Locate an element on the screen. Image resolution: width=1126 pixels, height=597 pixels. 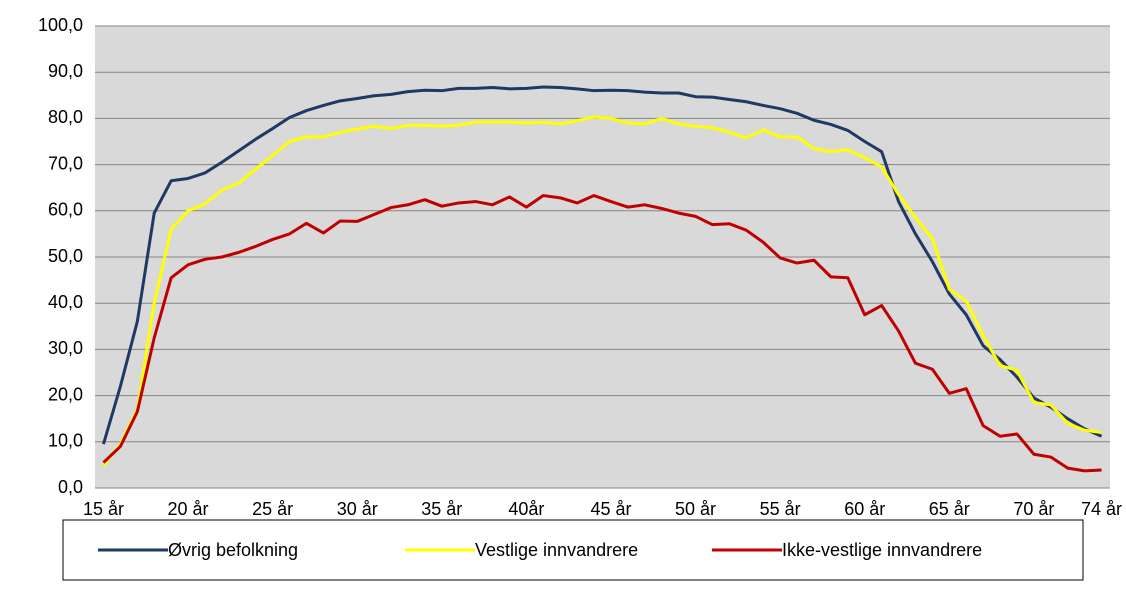
x-tick-label: 25 år is located at coordinates (272, 509).